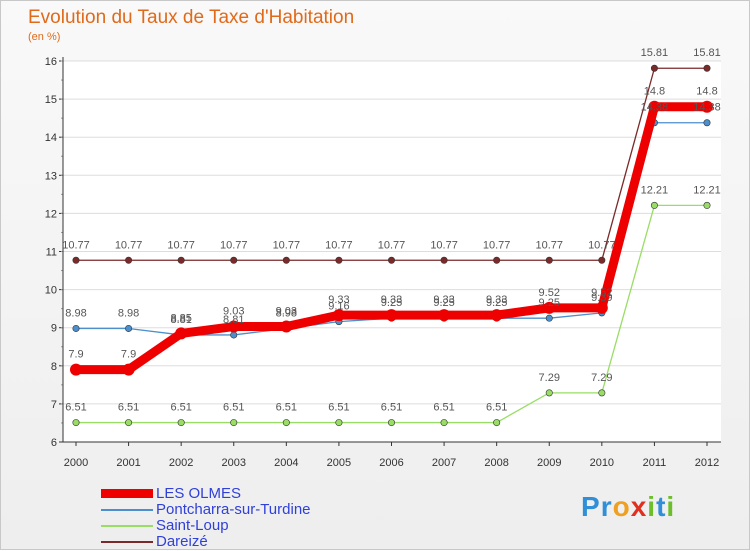  Describe the element at coordinates (51, 100) in the screenshot. I see `y-tick-label: 15` at that location.